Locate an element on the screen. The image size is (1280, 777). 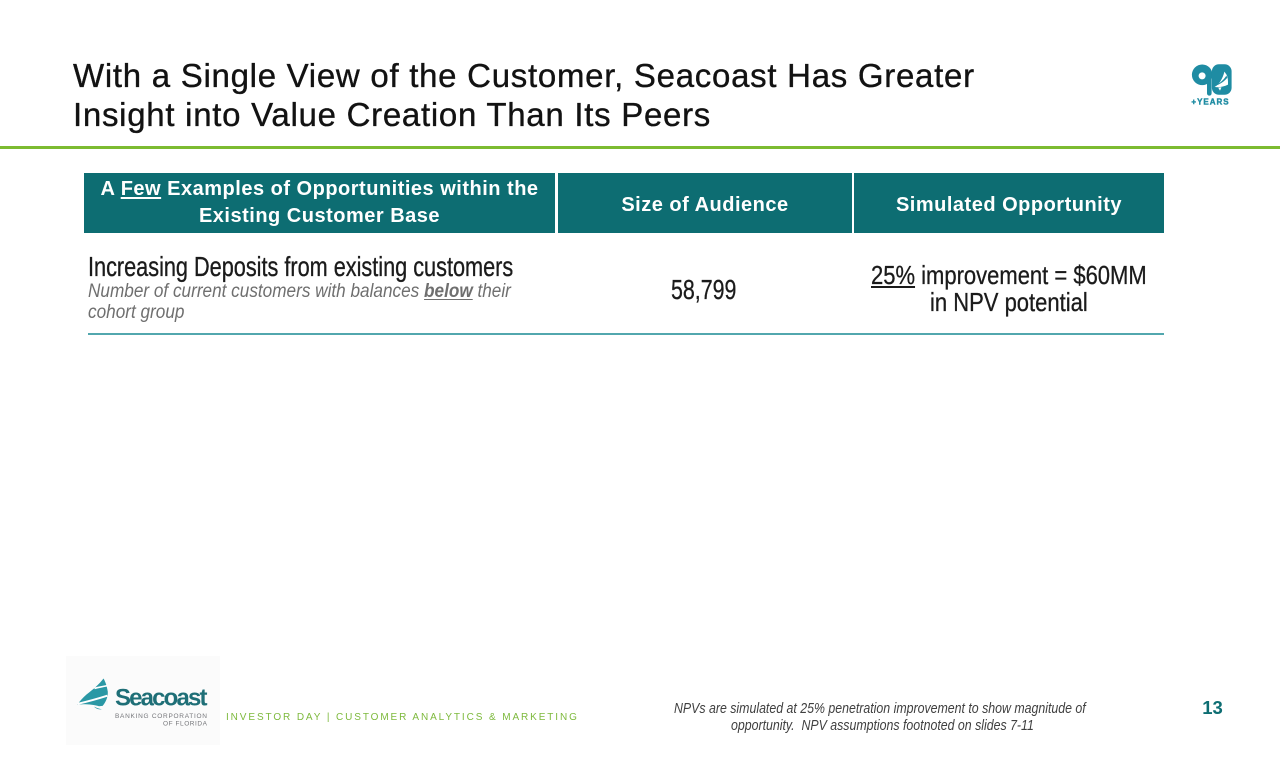
svg-text: OF FLORIDA is located at coordinates (185, 724).